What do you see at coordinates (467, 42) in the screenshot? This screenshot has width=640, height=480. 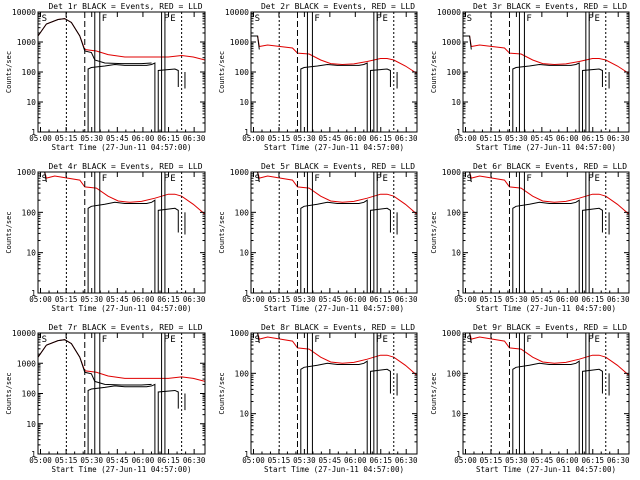 I see `events-curve` at bounding box center [467, 42].